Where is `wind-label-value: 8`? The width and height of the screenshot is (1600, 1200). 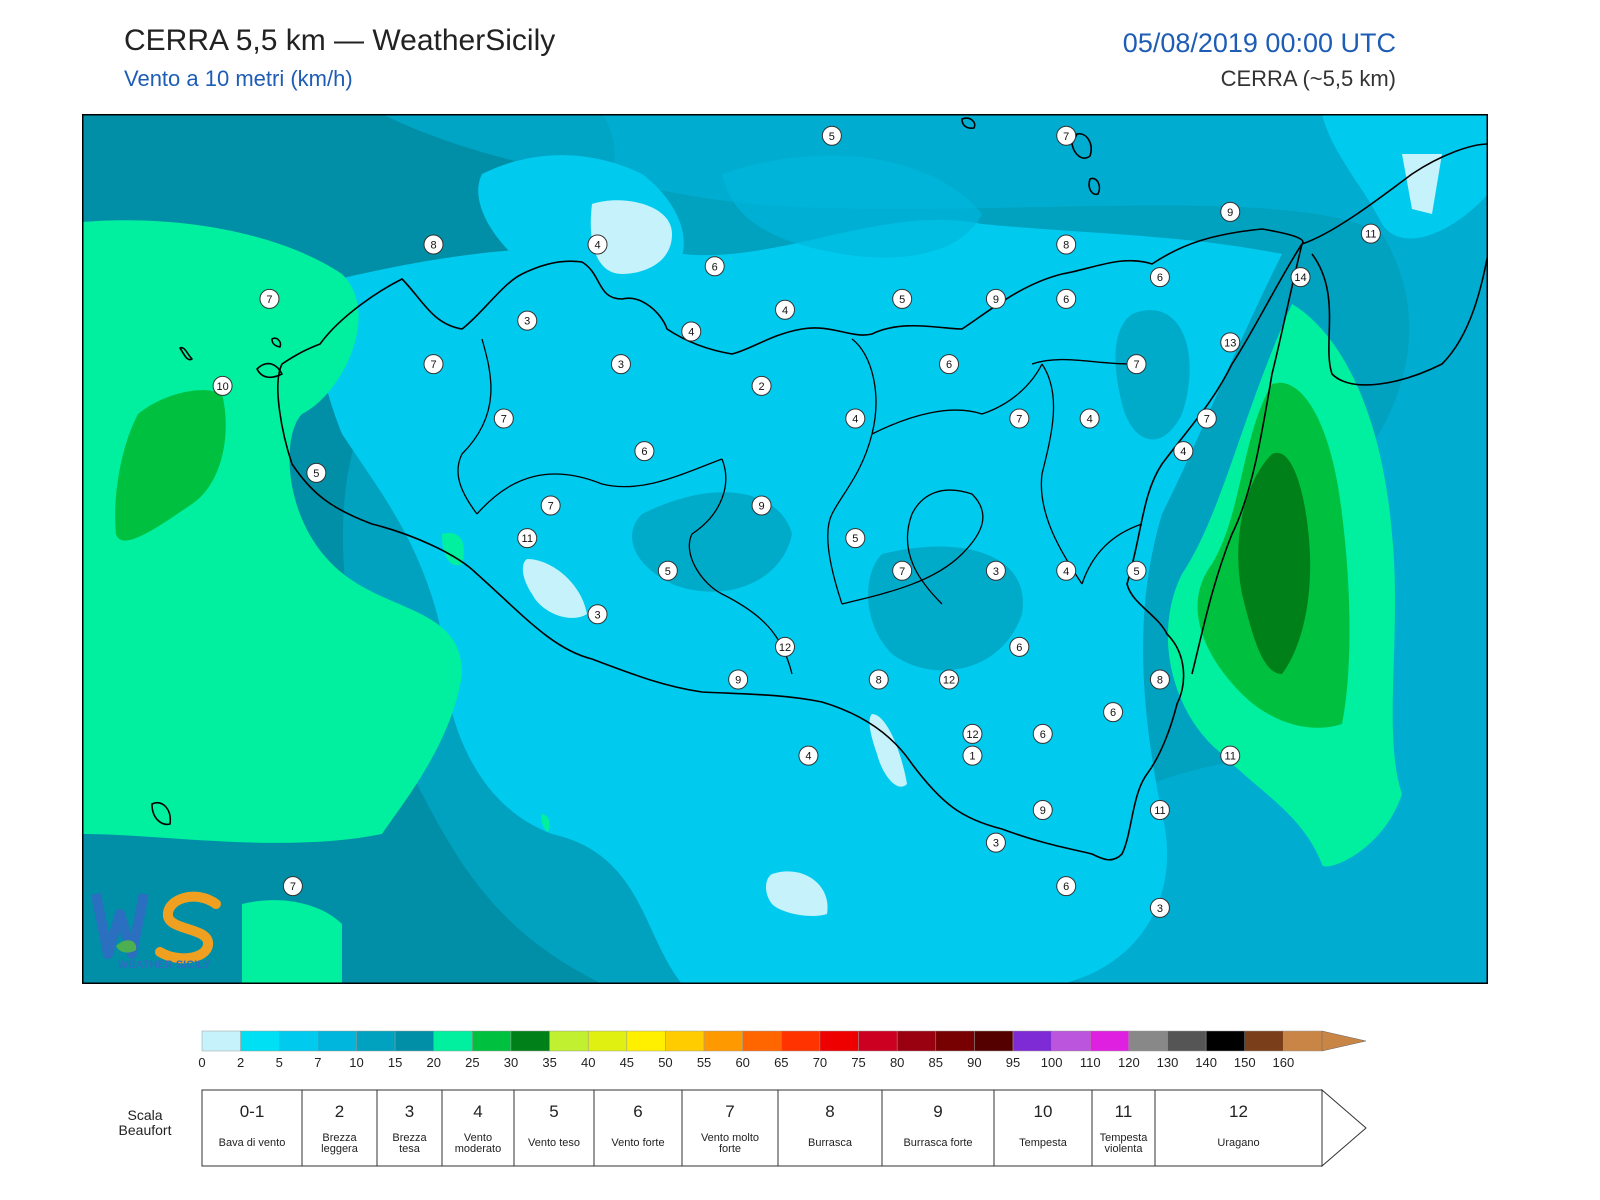 wind-label-value: 8 is located at coordinates (1160, 681).